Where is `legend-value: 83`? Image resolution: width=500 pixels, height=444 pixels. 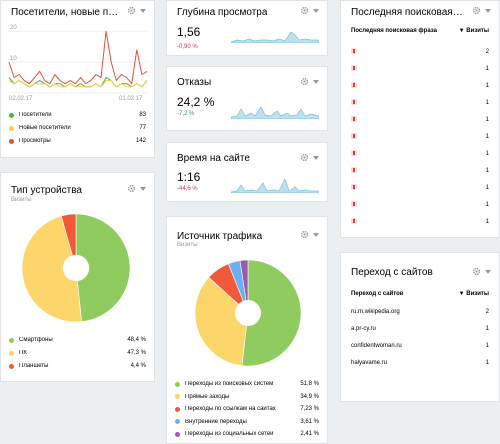
legend-value: 83 is located at coordinates (142, 115).